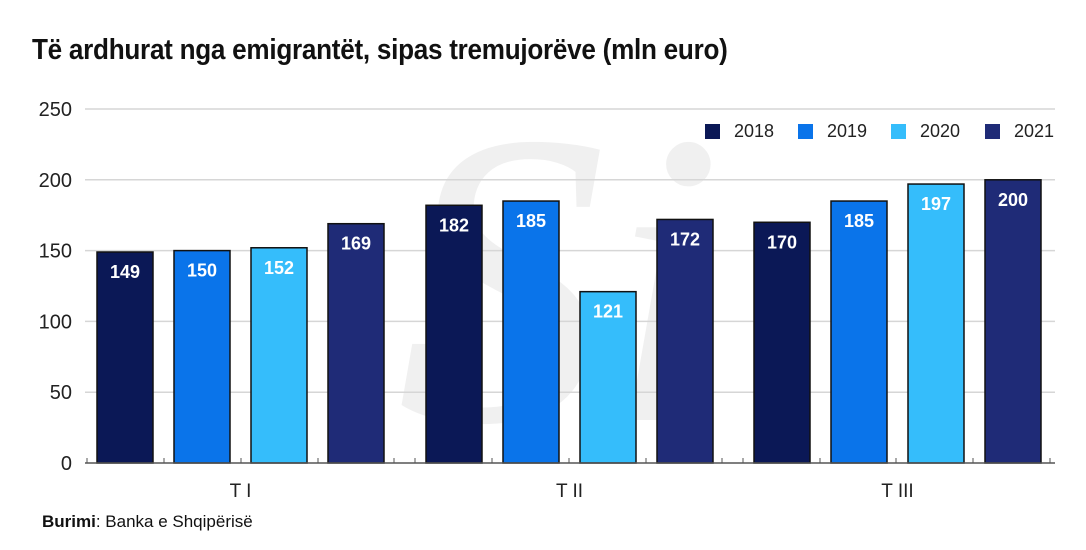  What do you see at coordinates (241, 491) in the screenshot?
I see `x-tick-label: T I` at bounding box center [241, 491].